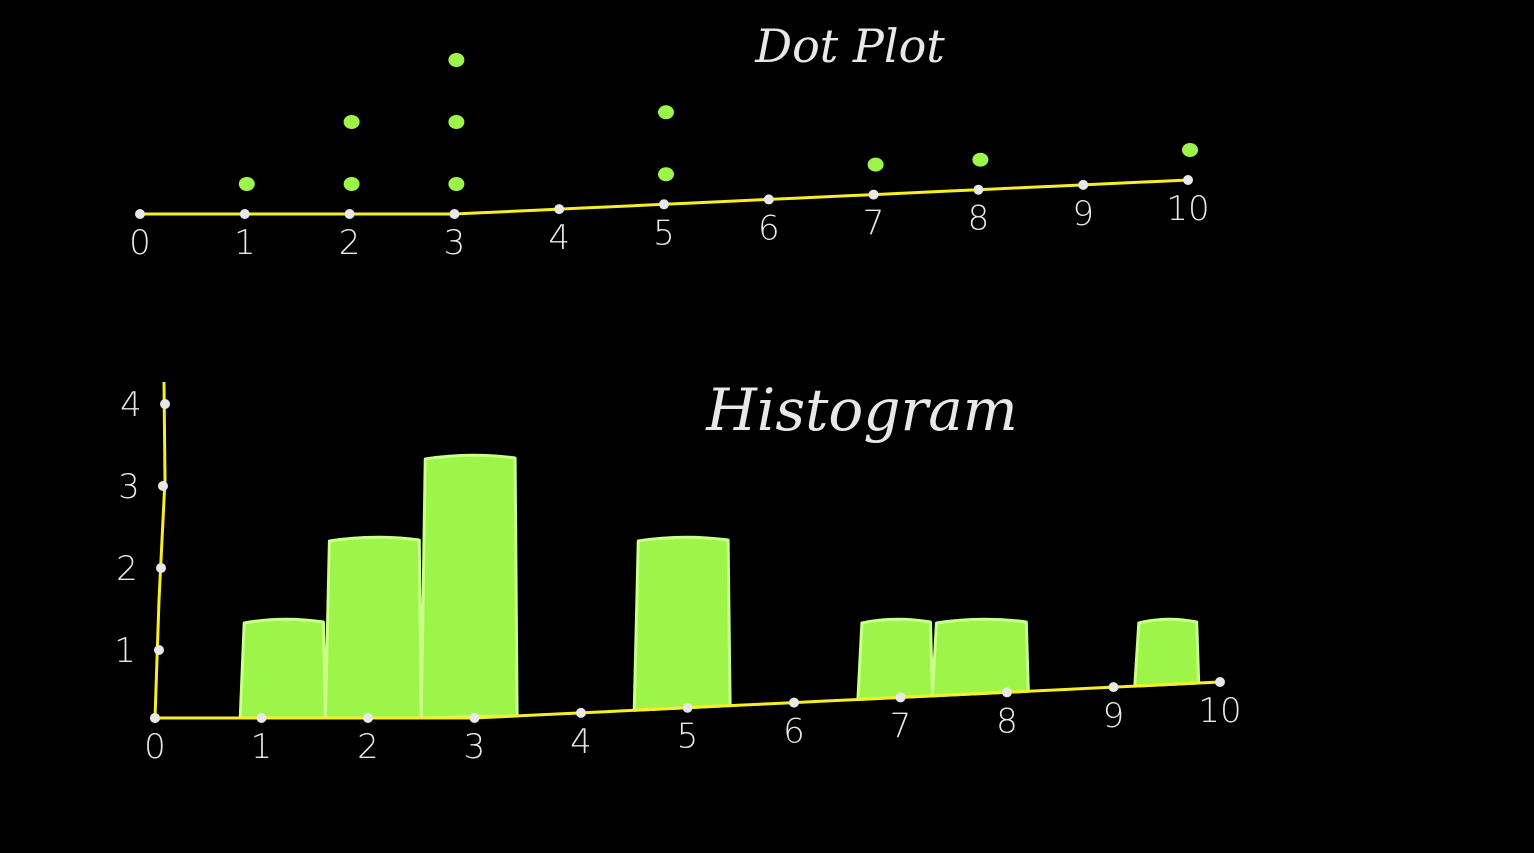  I want to click on histogram-y-axis-line, so click(160, 550).